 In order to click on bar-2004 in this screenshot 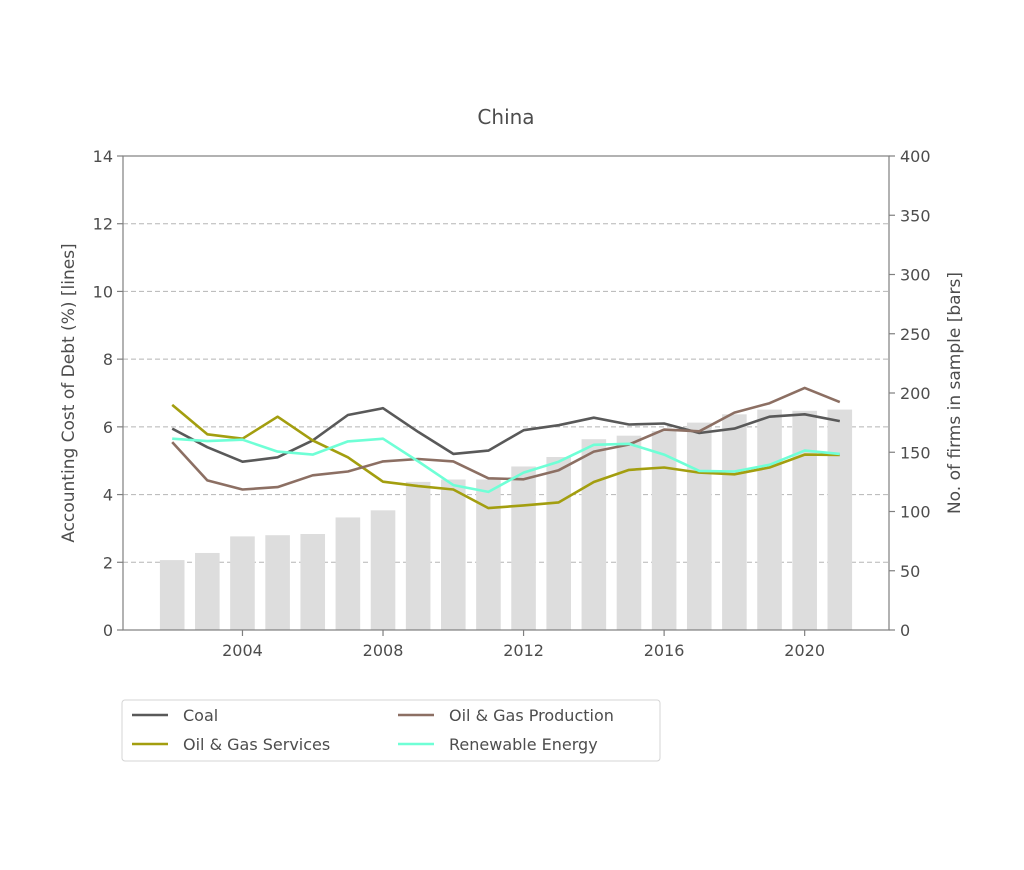, I will do `click(242, 583)`.